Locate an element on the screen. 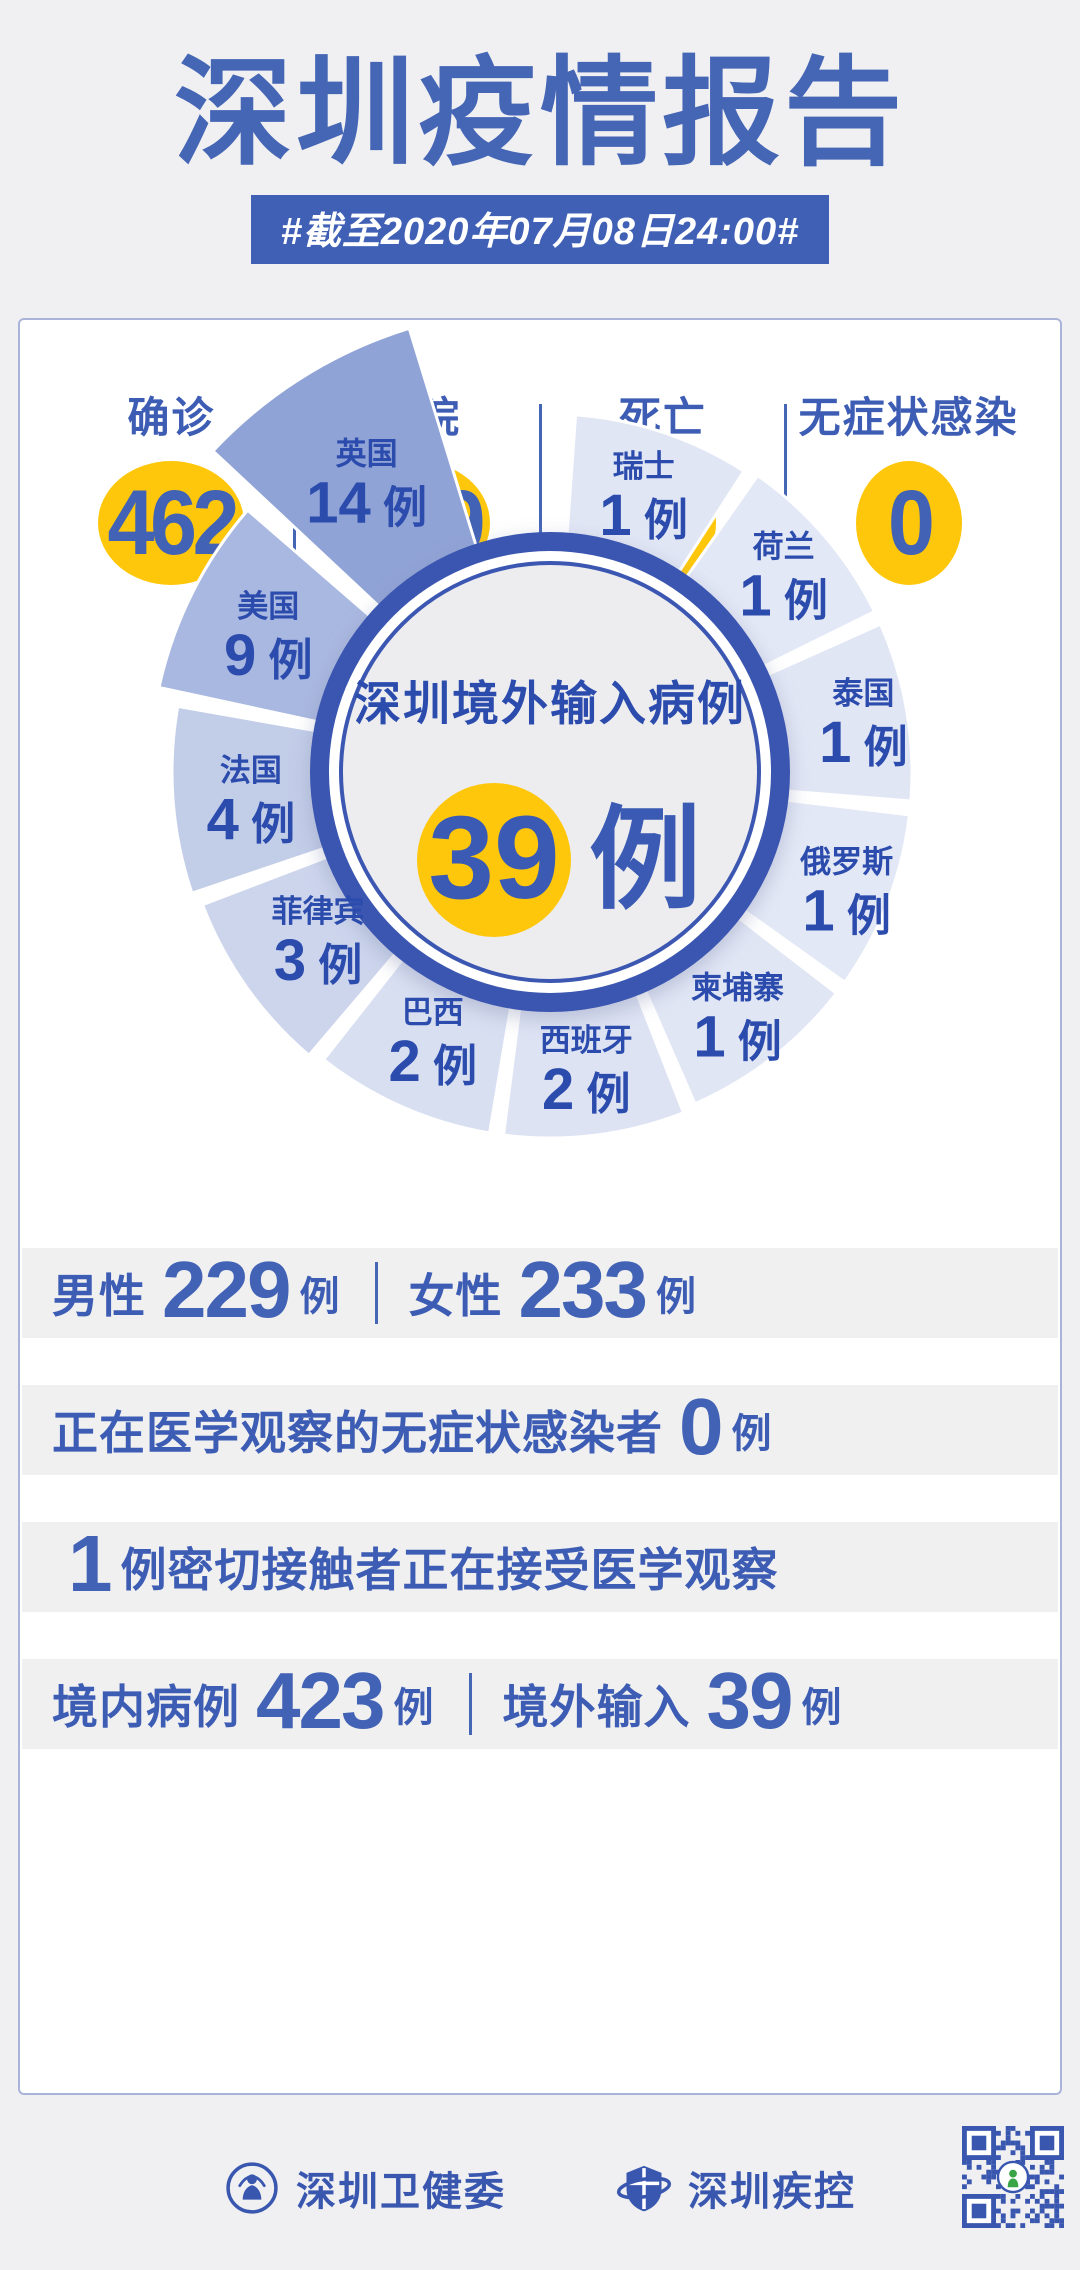  stat-label: 无症状感染 is located at coordinates (908, 417).